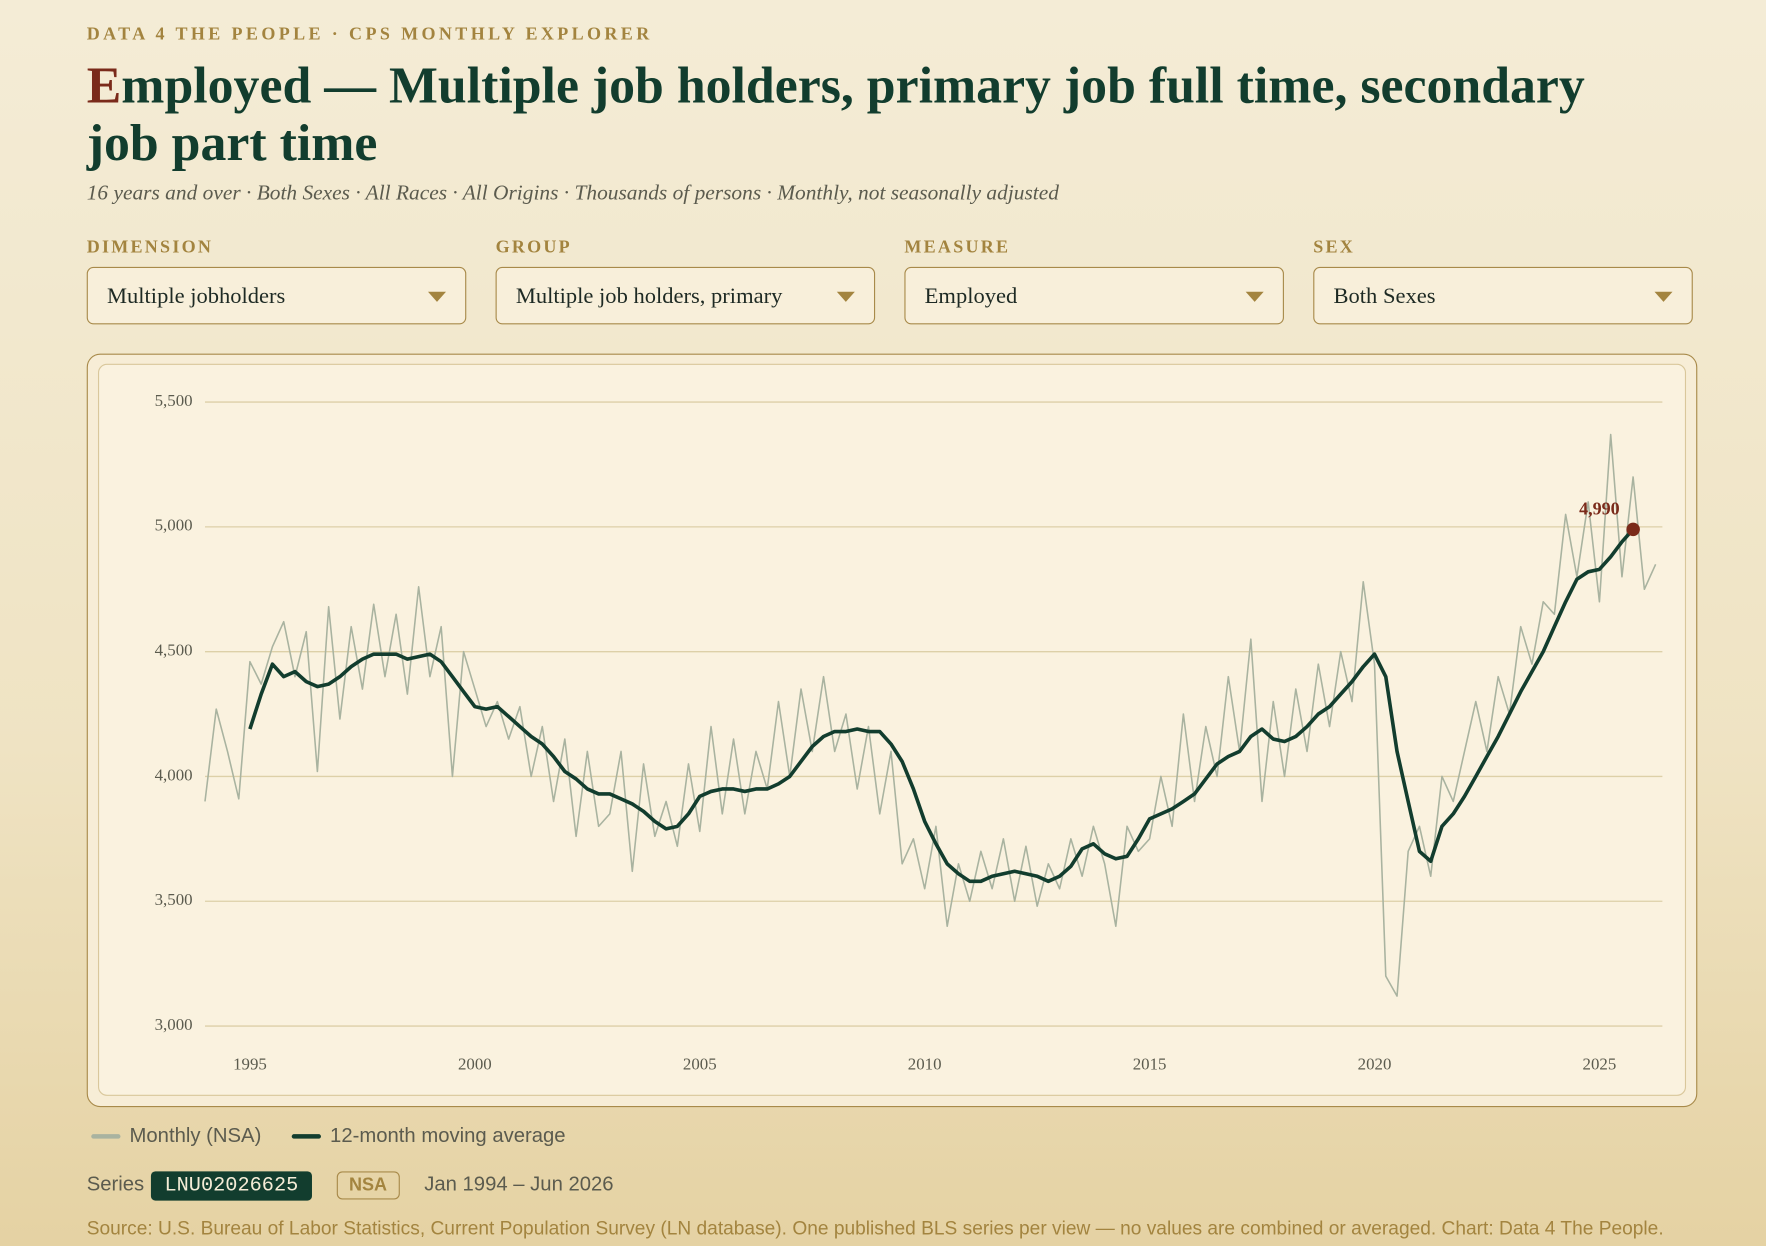 This screenshot has width=1766, height=1246. Describe the element at coordinates (174, 525) in the screenshot. I see `y-tick-label: 5,000` at that location.